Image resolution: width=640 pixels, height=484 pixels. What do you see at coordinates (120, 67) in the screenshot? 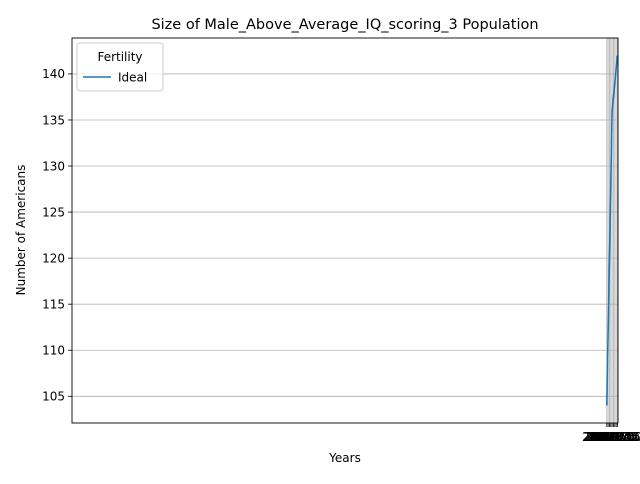
I see `legend: Fertility Ideal` at bounding box center [120, 67].